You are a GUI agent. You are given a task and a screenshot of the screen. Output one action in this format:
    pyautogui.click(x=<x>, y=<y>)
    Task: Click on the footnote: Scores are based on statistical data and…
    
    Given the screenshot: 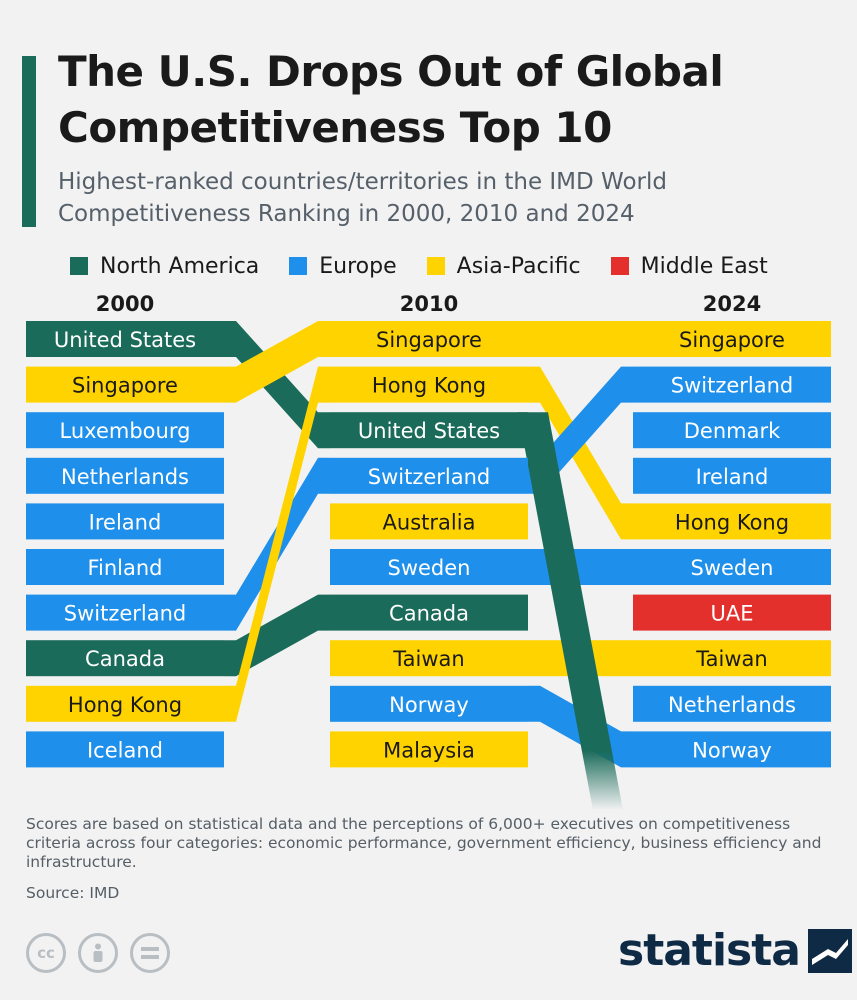 What is the action you would take?
    pyautogui.click(x=424, y=843)
    